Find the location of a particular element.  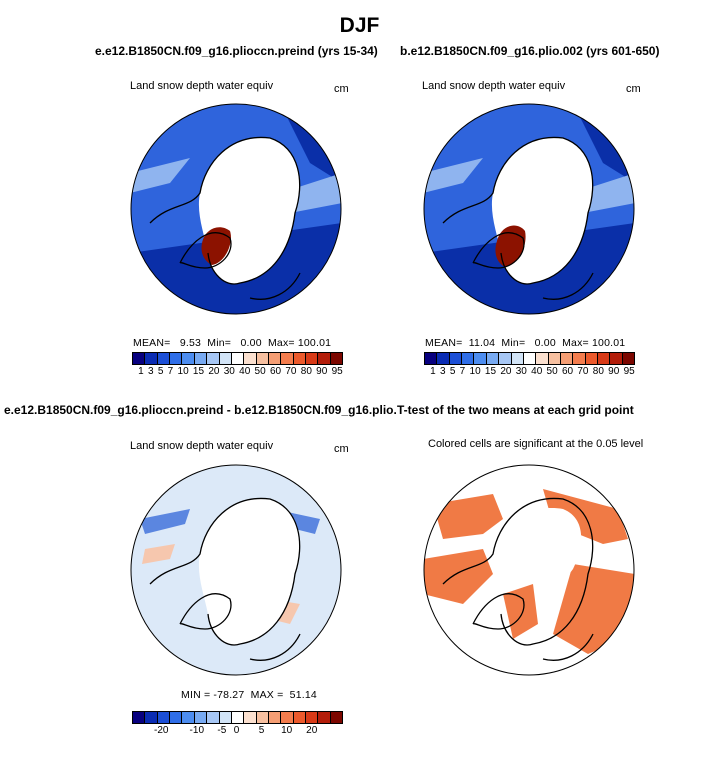

panel-2-stats: MEAN= 11.04 Min= 0.00 Max= 100.01 is located at coordinates (525, 343).